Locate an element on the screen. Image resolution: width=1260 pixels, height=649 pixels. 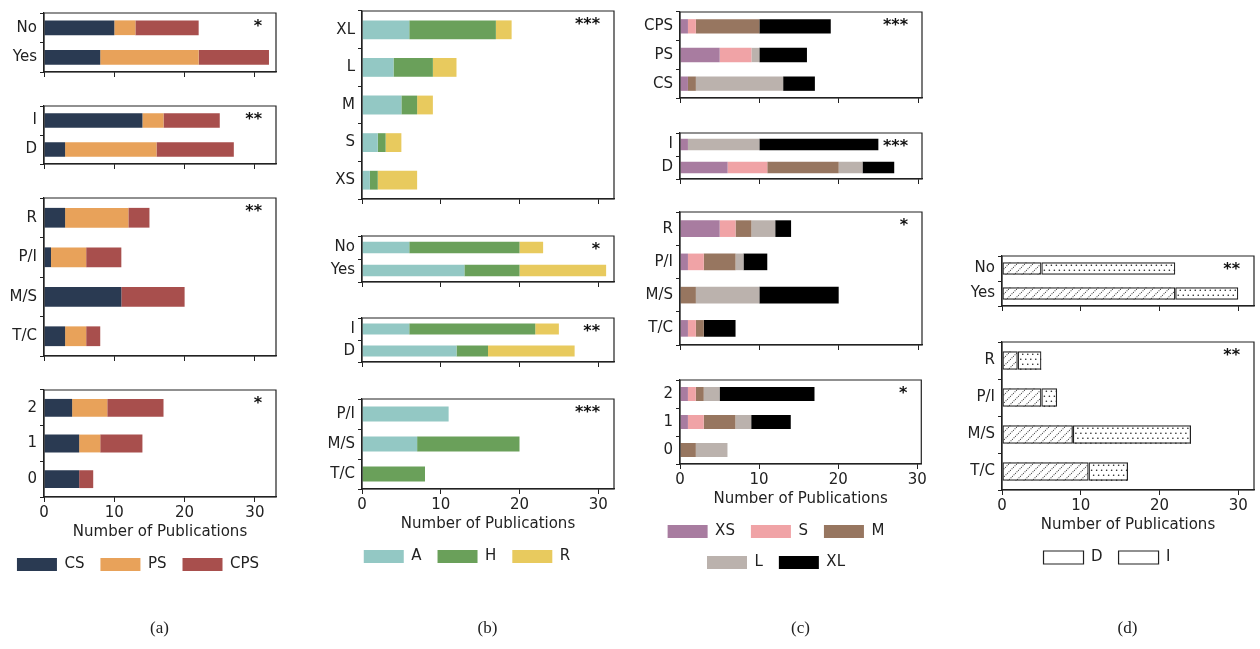
text: (a) is located at coordinates (159, 628).